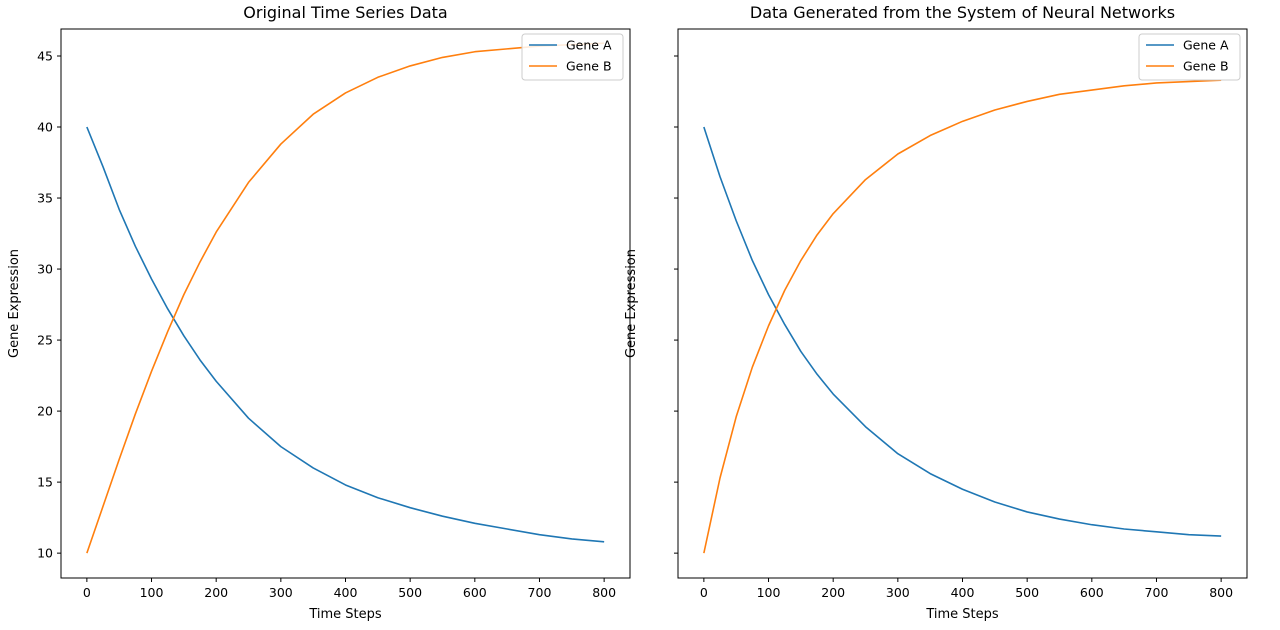 The width and height of the screenshot is (1280, 630). What do you see at coordinates (45, 198) in the screenshot?
I see `y-tick-label: 35` at bounding box center [45, 198].